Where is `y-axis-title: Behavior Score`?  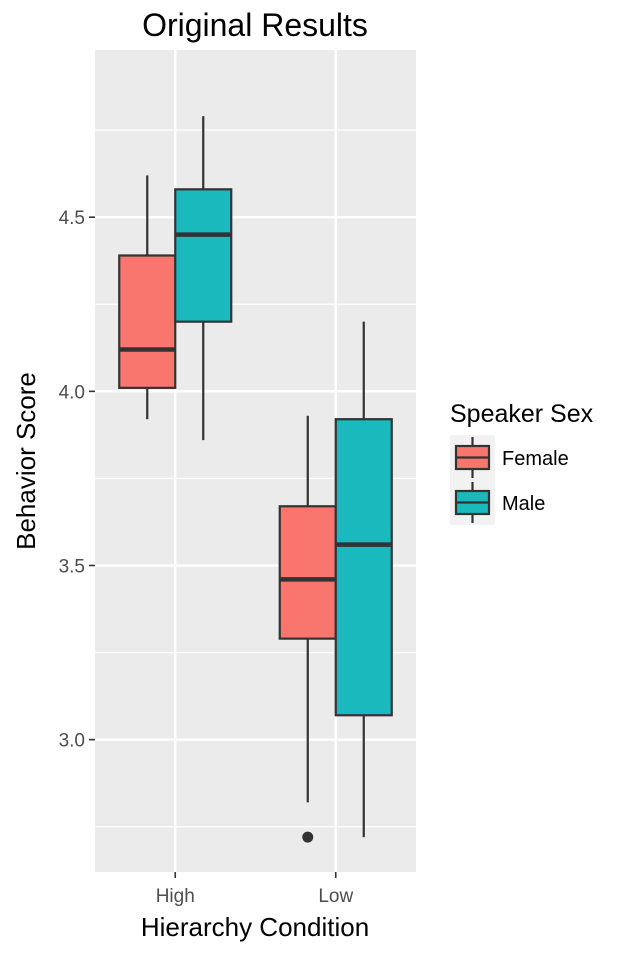 y-axis-title: Behavior Score is located at coordinates (26, 461).